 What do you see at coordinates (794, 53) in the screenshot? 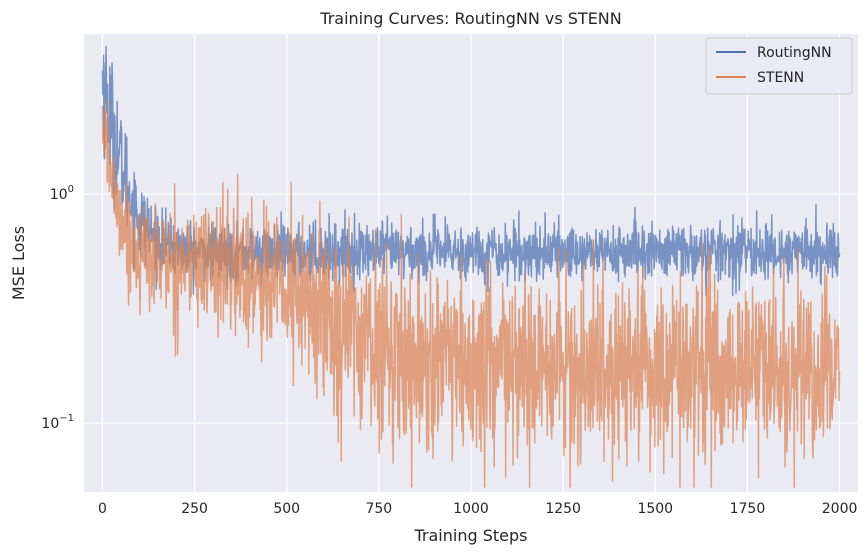
I see `legend-label-routingnn: RoutingNN` at bounding box center [794, 53].